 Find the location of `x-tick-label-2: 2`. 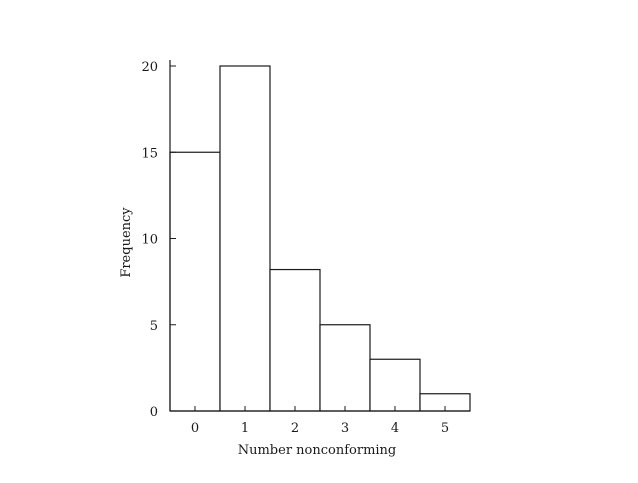

x-tick-label-2: 2 is located at coordinates (295, 428).